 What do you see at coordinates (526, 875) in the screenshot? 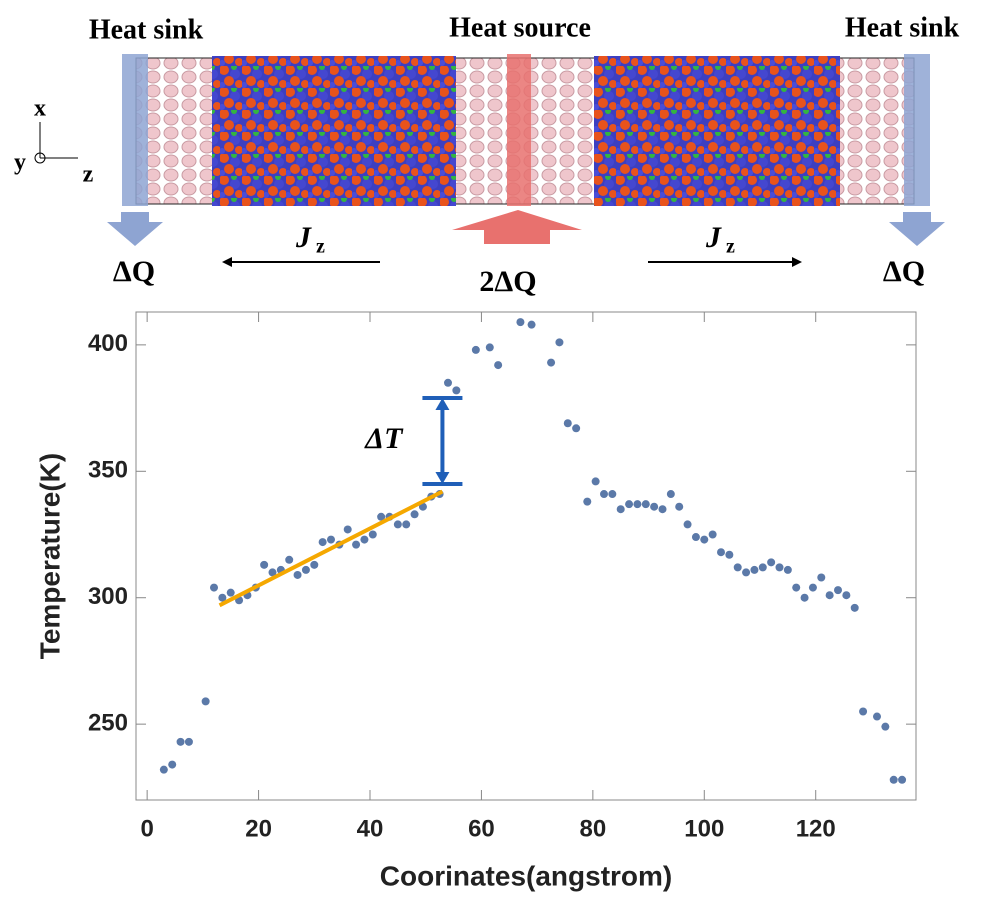
I see `x-axis-title: Coorinates(angstrom)` at bounding box center [526, 875].